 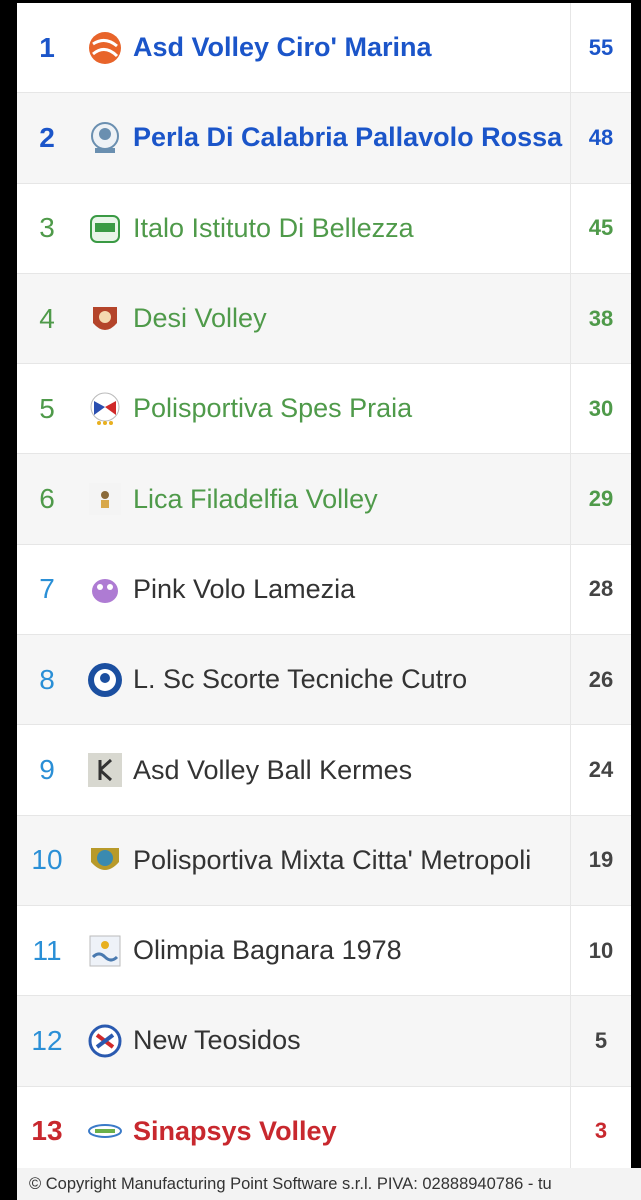 I want to click on seaside-badge-icon, so click(x=105, y=951).